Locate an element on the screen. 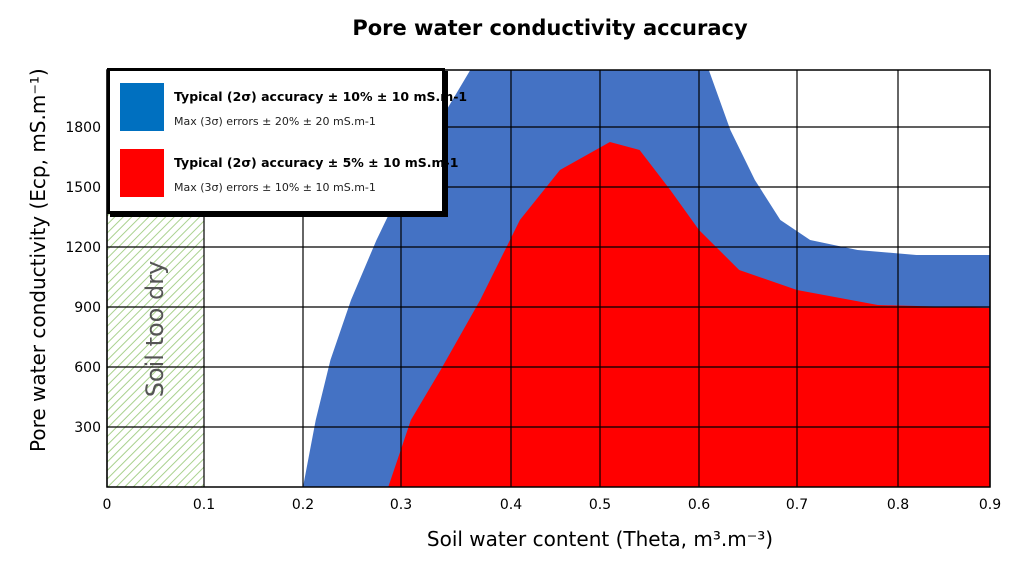  y-axis-label: Pore water conductivity (Ecp, mS.m⁻¹) is located at coordinates (38, 260).